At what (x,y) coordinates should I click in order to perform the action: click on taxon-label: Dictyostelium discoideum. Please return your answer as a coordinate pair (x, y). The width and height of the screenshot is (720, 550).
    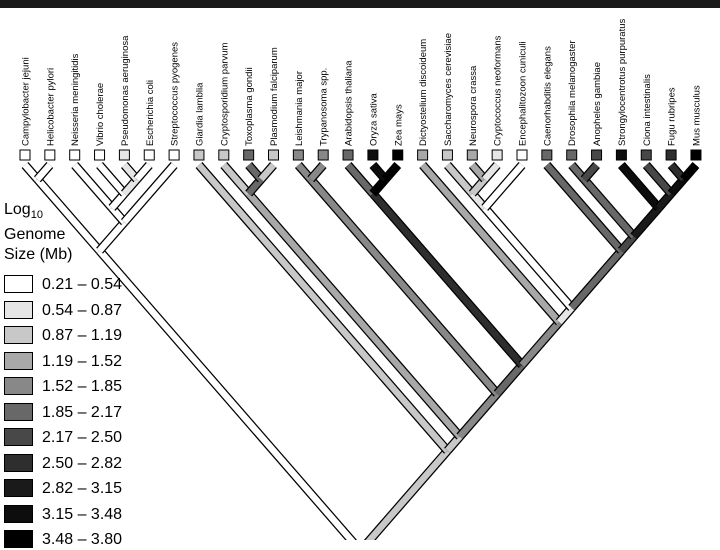
    Looking at the image, I should click on (423, 92).